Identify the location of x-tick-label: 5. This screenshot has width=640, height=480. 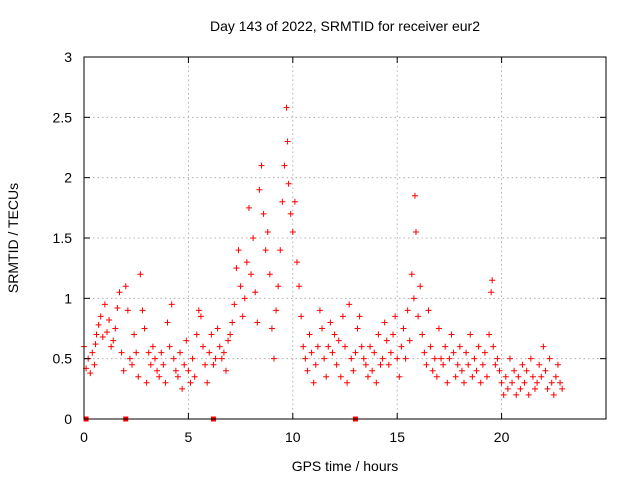
(189, 437).